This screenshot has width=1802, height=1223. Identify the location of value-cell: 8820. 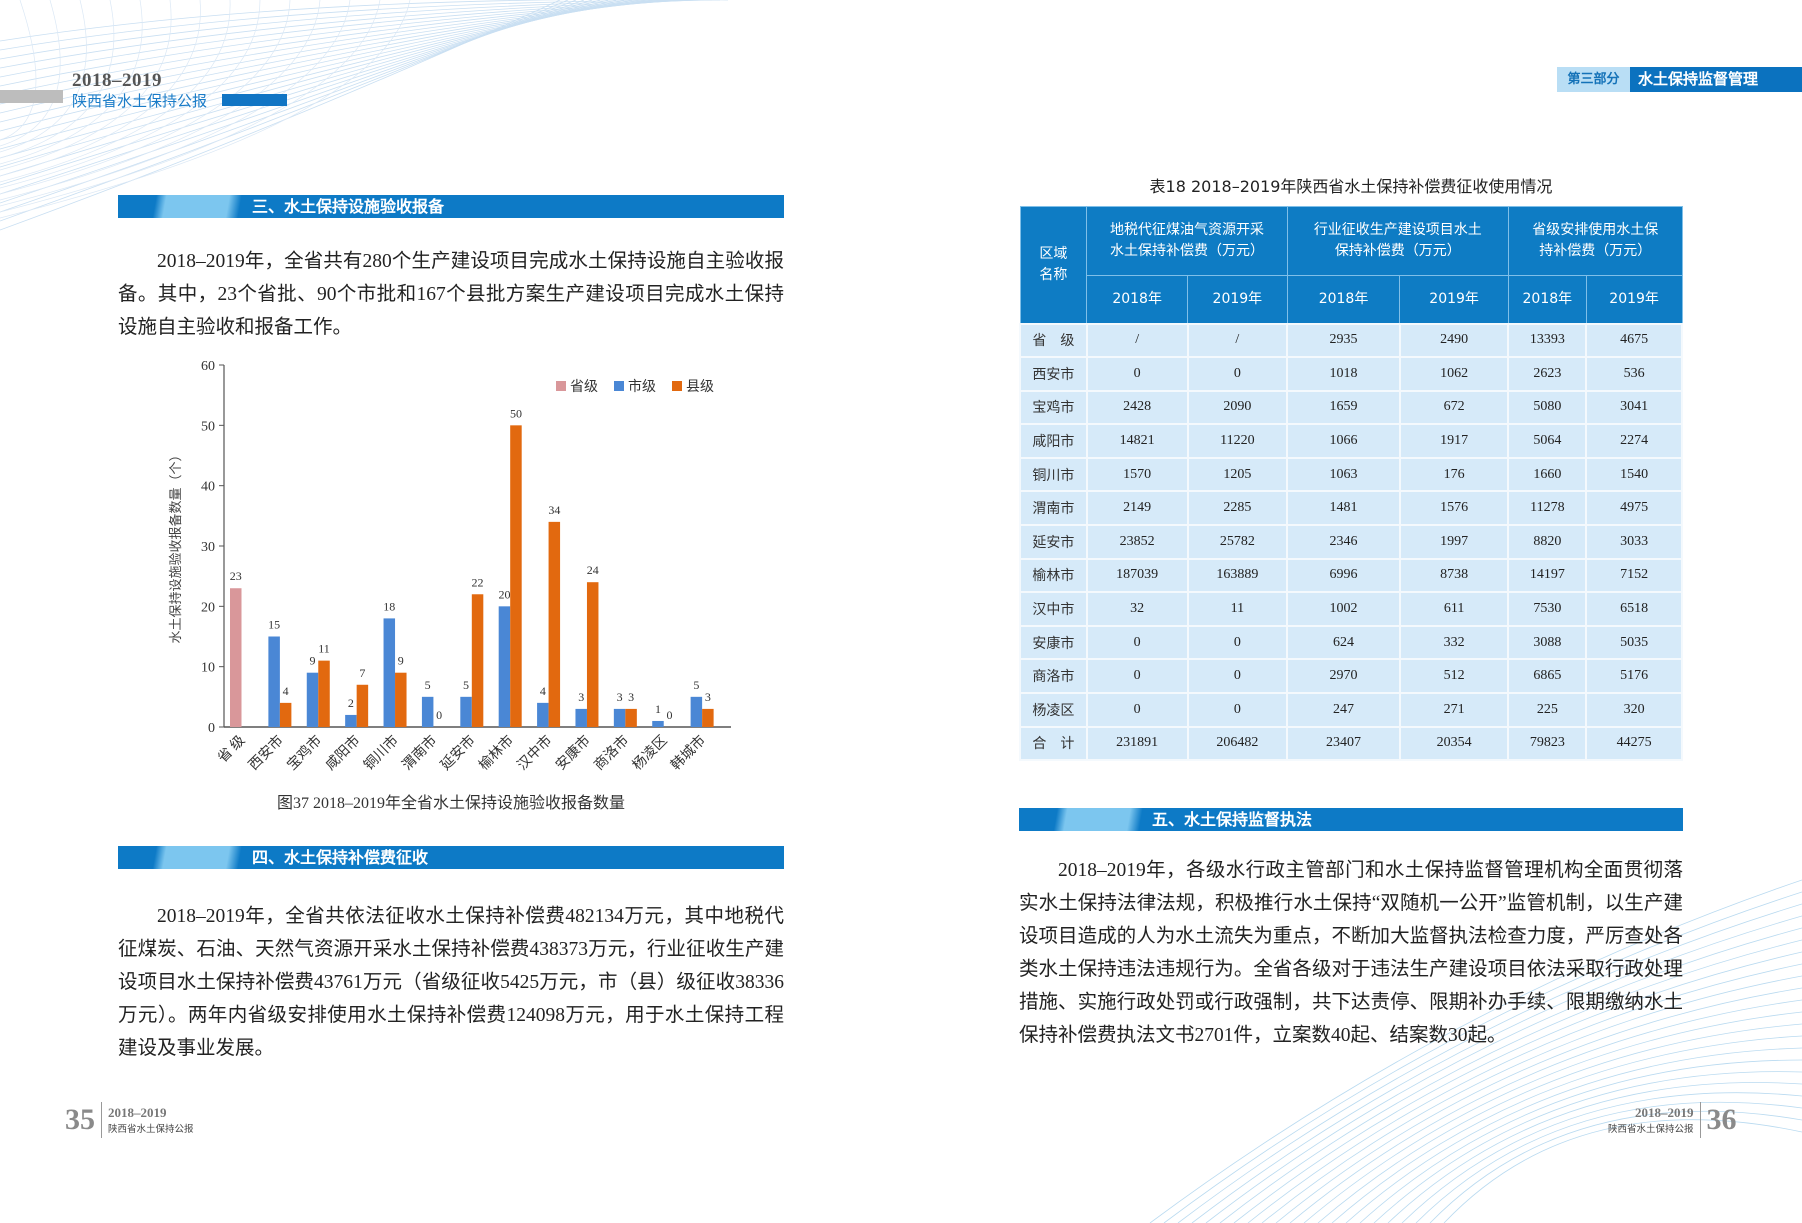
(1547, 542).